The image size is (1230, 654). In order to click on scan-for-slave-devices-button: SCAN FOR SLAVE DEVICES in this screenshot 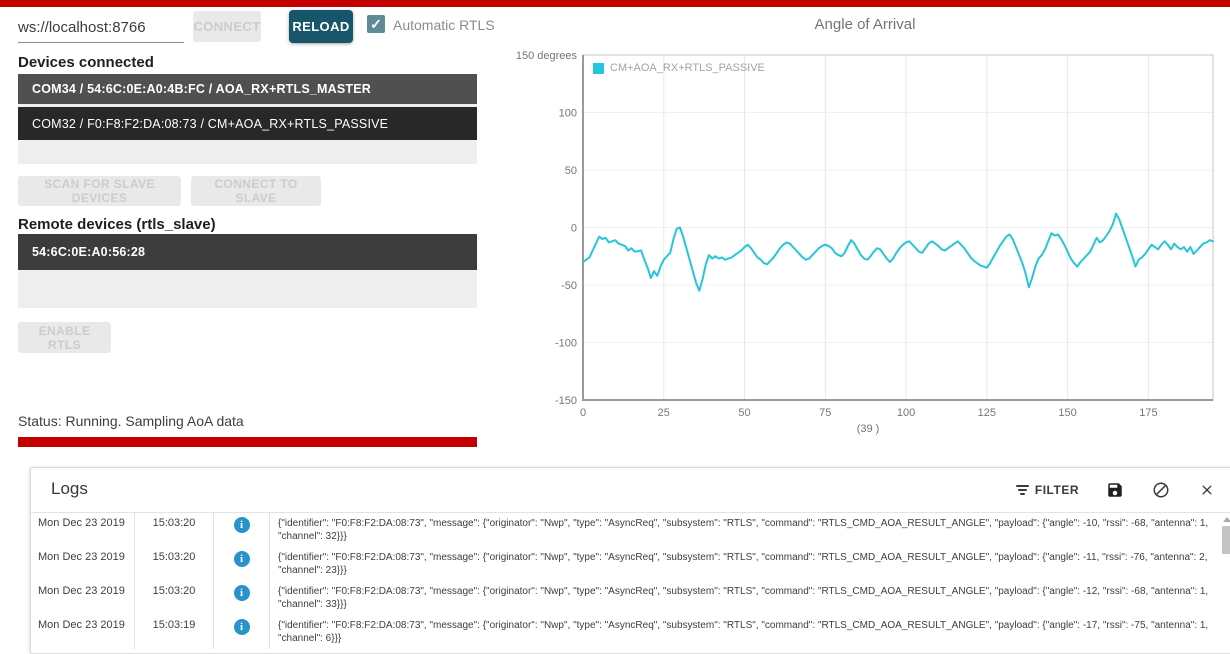, I will do `click(99, 191)`.